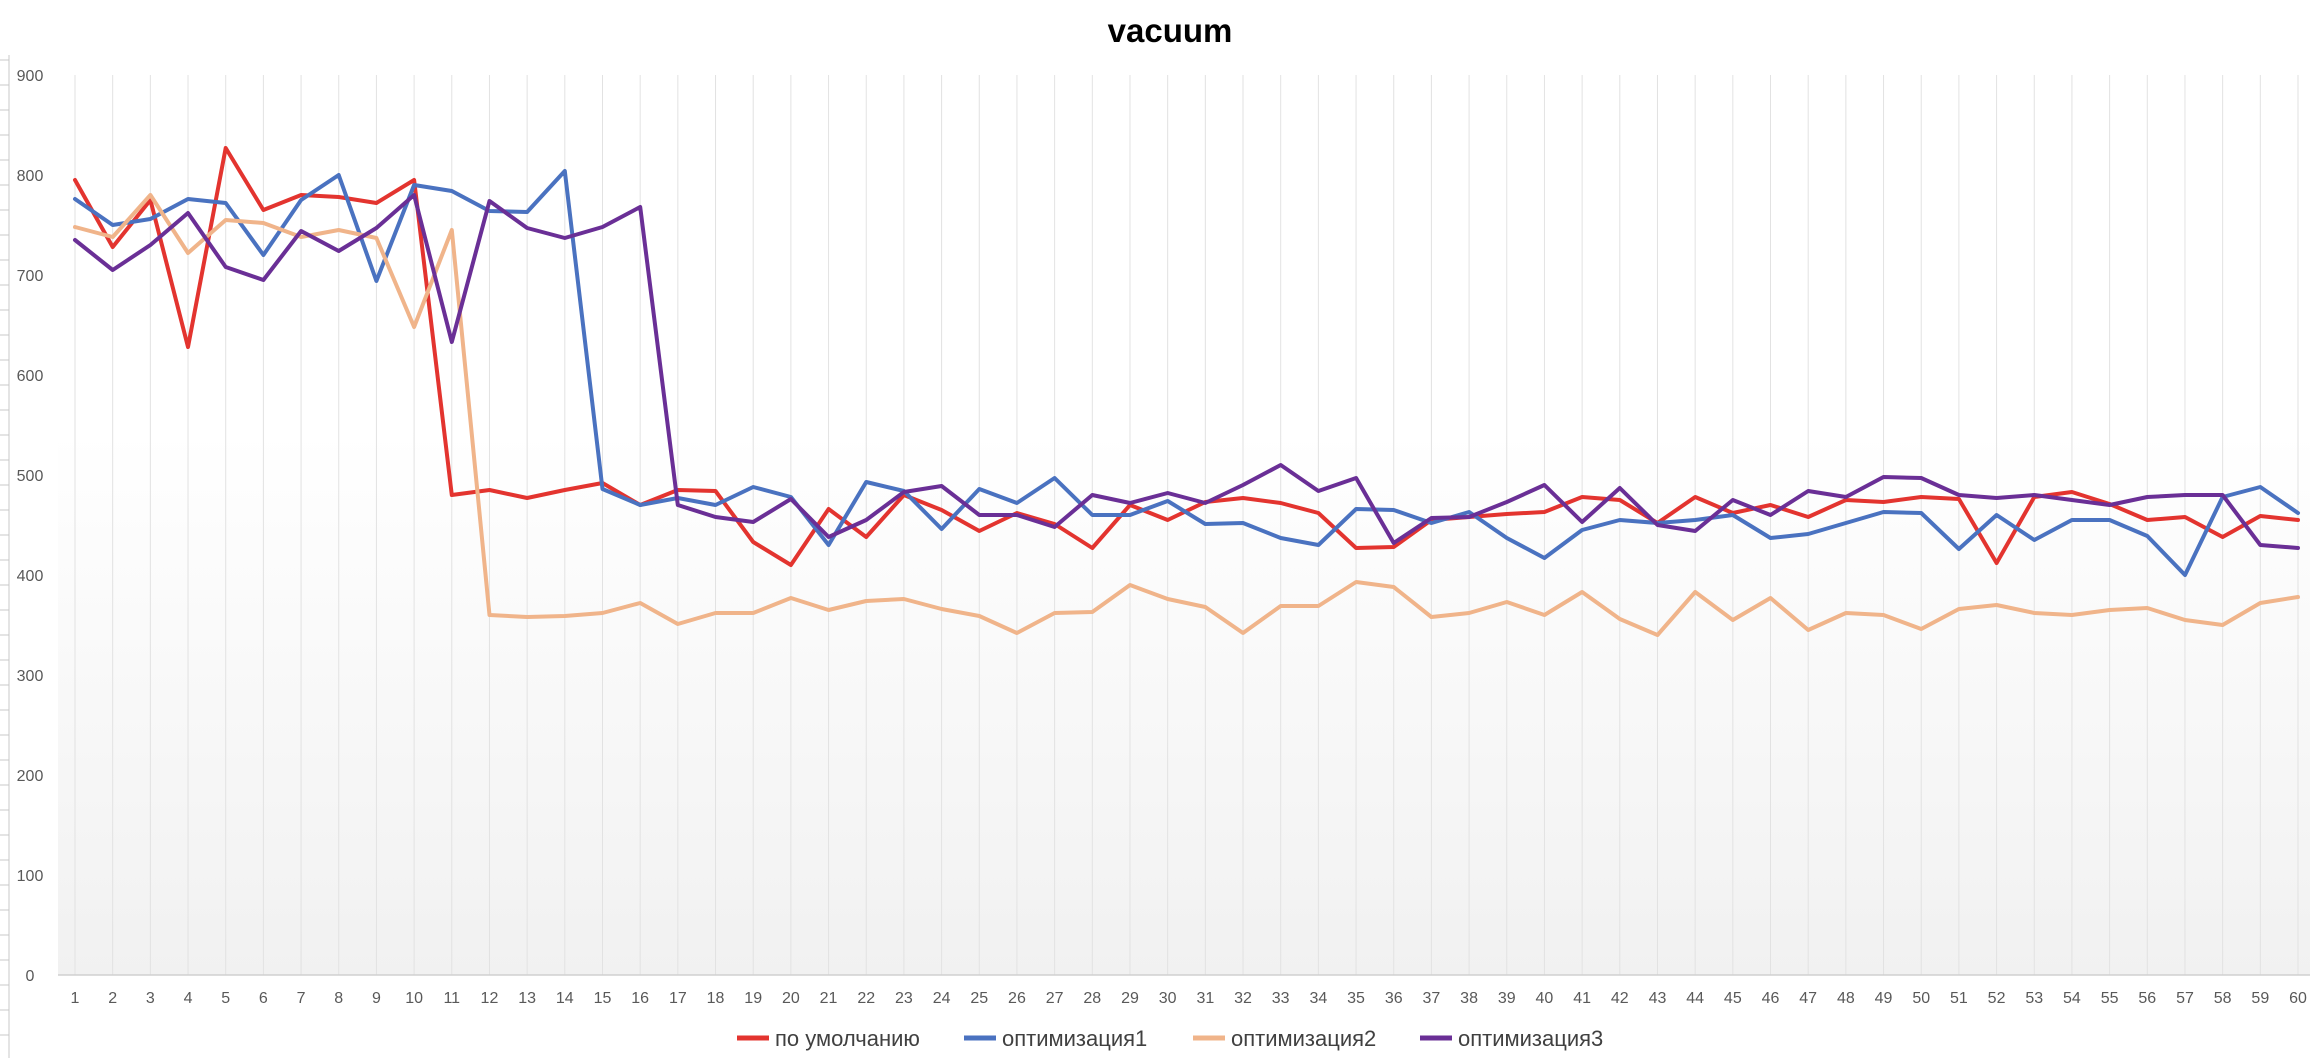 This screenshot has width=2320, height=1058. What do you see at coordinates (904, 998) in the screenshot?
I see `x-tick-label: 23` at bounding box center [904, 998].